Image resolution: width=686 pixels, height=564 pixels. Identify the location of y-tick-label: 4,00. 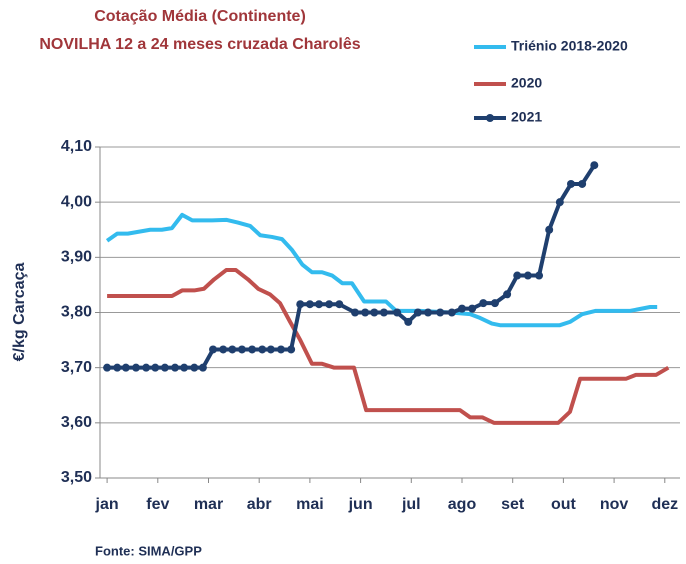
(76, 201).